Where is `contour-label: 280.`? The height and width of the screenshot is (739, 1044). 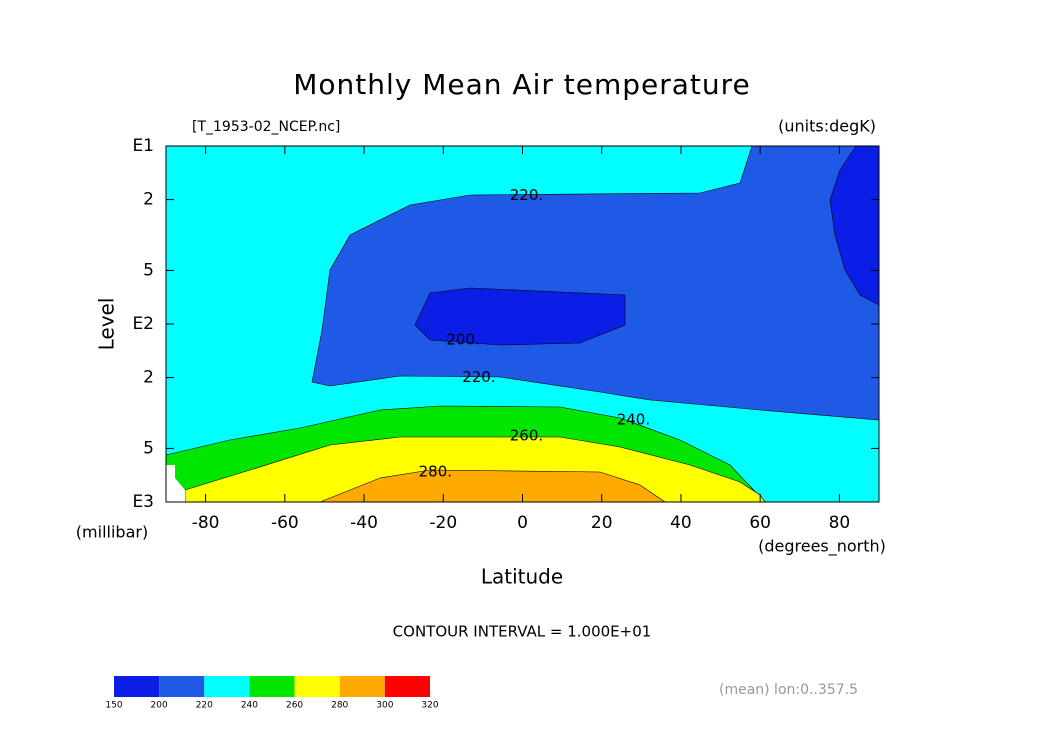 contour-label: 280. is located at coordinates (435, 471).